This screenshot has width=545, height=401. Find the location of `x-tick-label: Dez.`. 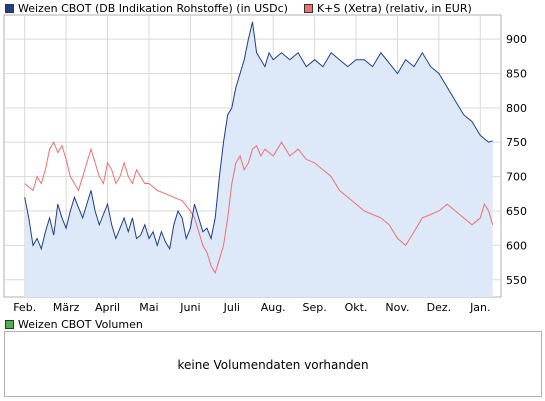

x-tick-label: Dez. is located at coordinates (439, 307).